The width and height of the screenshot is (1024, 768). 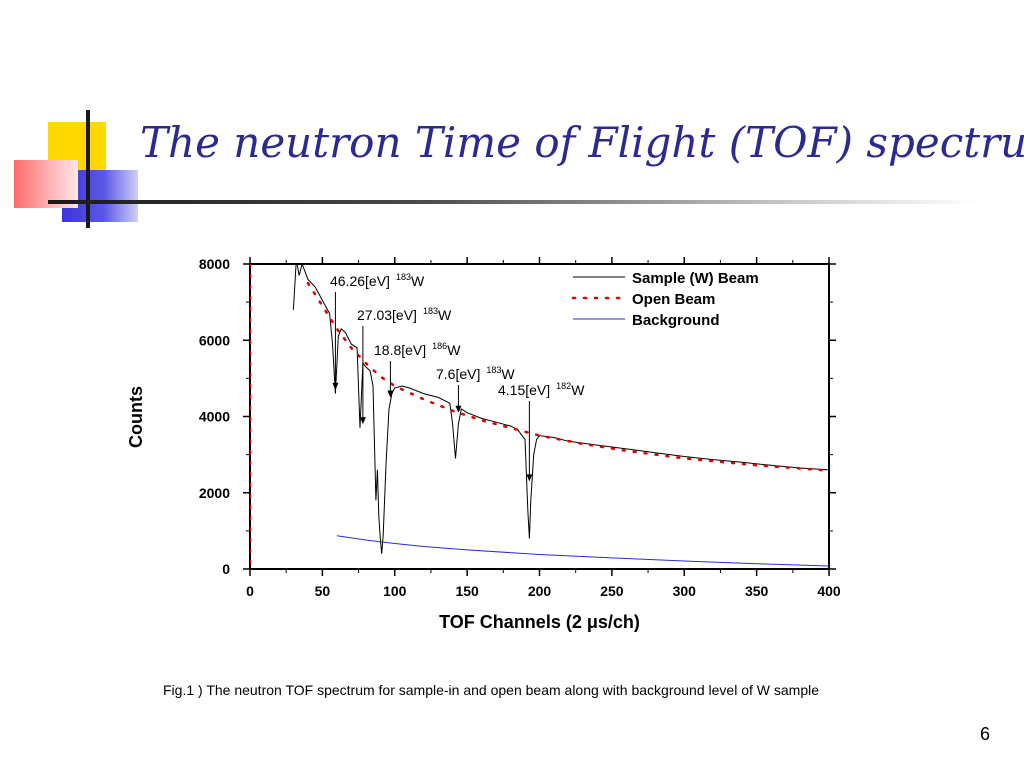 I want to click on y-tick-label: 6000, so click(x=214, y=340).